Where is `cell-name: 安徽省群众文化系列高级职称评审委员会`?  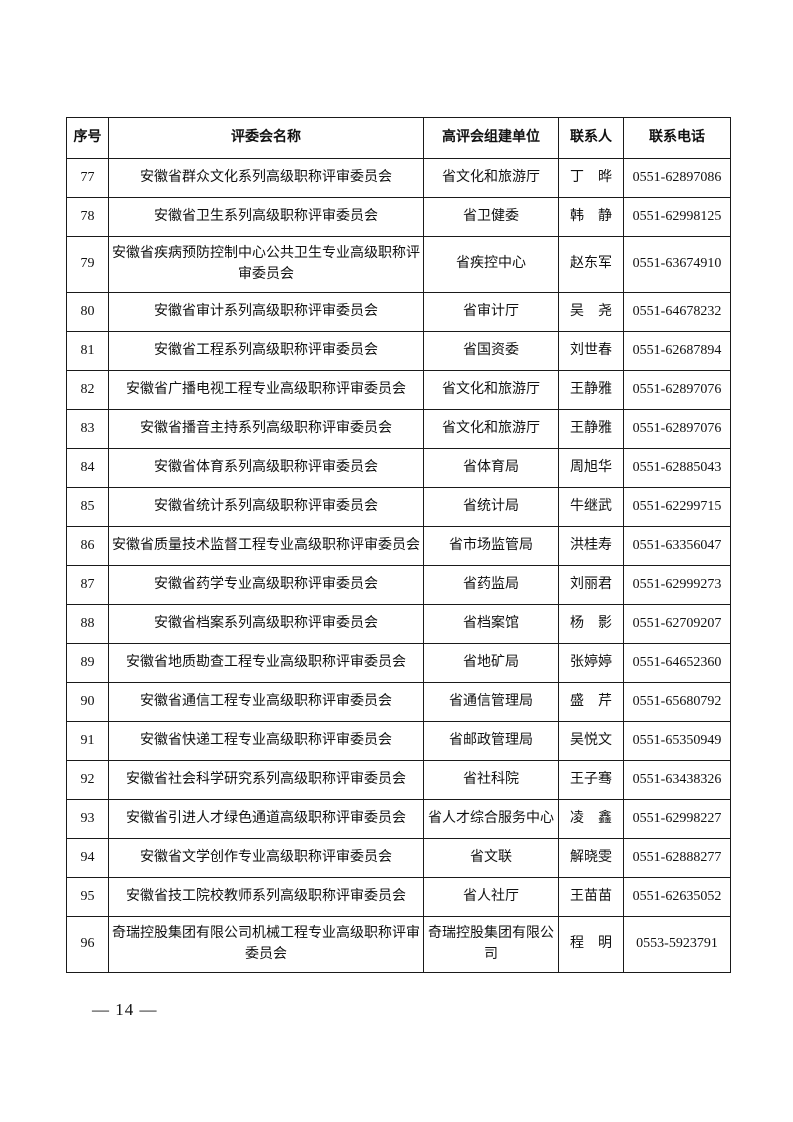
cell-name: 安徽省群众文化系列高级职称评审委员会 is located at coordinates (266, 178).